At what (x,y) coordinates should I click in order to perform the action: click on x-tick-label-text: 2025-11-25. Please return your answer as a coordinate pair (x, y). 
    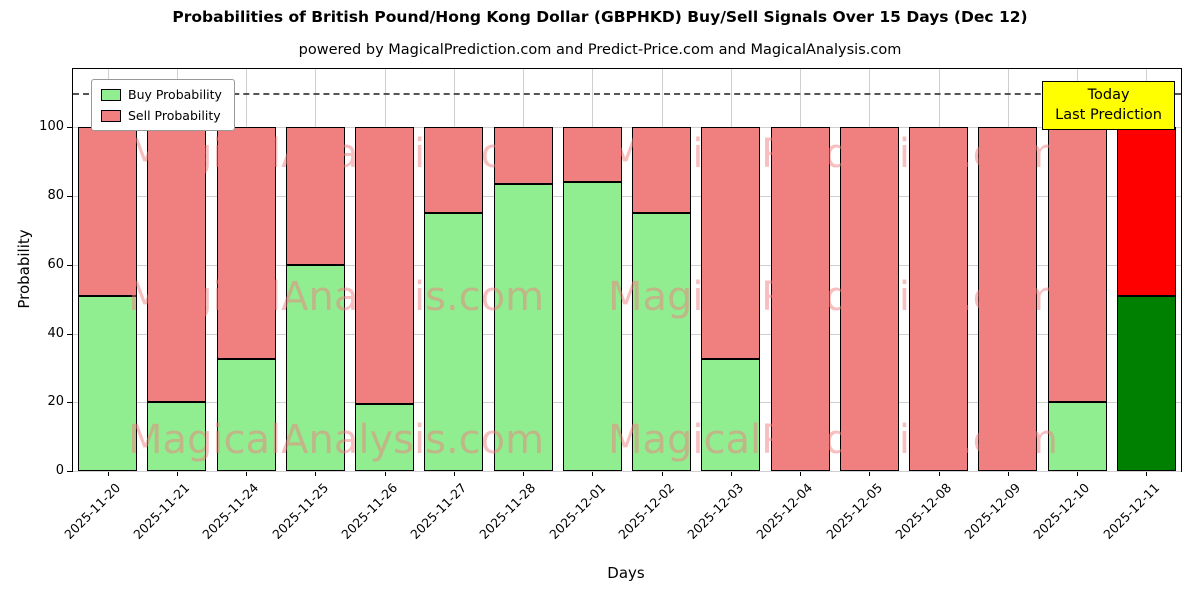
    Looking at the image, I should click on (299, 511).